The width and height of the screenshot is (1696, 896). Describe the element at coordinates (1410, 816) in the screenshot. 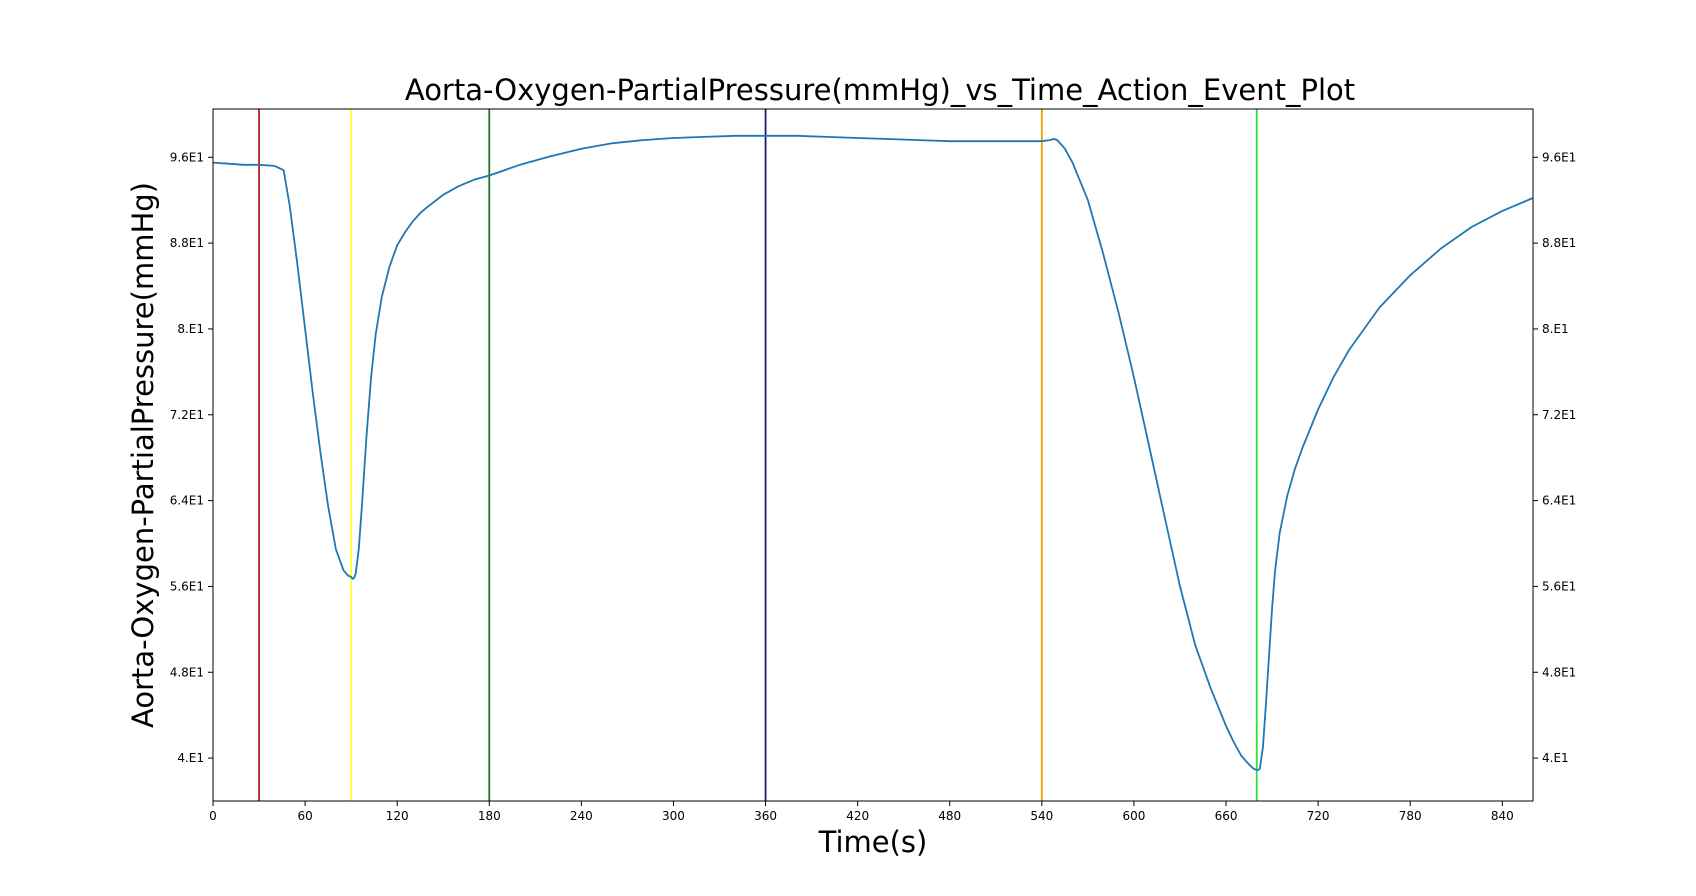

I see `x-tick-label: 780` at that location.